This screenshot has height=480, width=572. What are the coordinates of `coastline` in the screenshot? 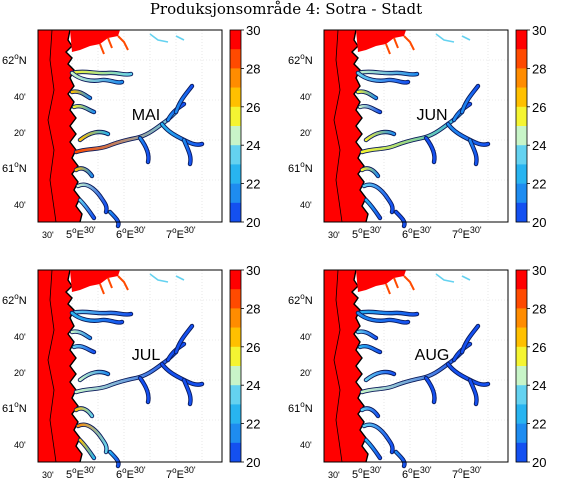 It's located at (74, 126).